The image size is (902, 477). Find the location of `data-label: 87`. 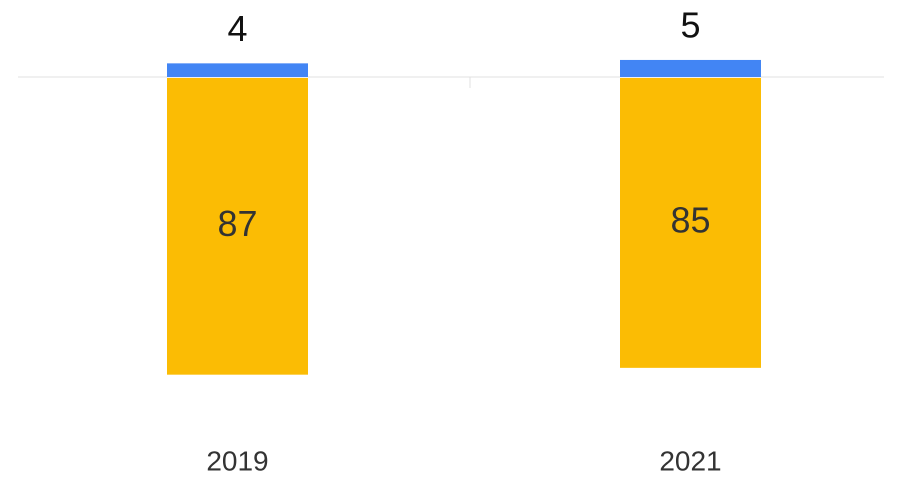

data-label: 87 is located at coordinates (237, 223).